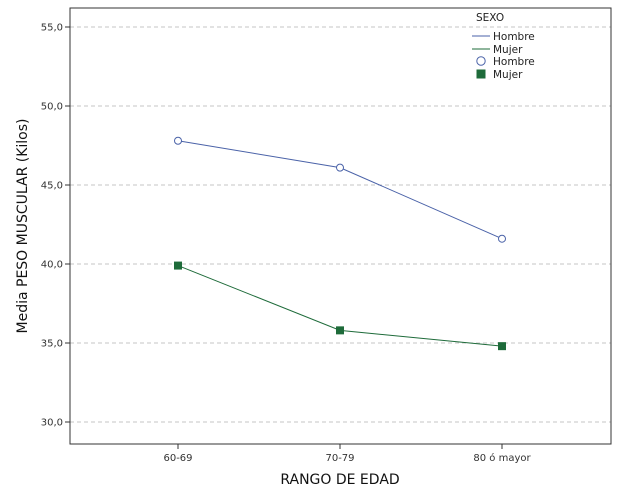 The image size is (625, 500). I want to click on legend-title: SEXO, so click(490, 18).